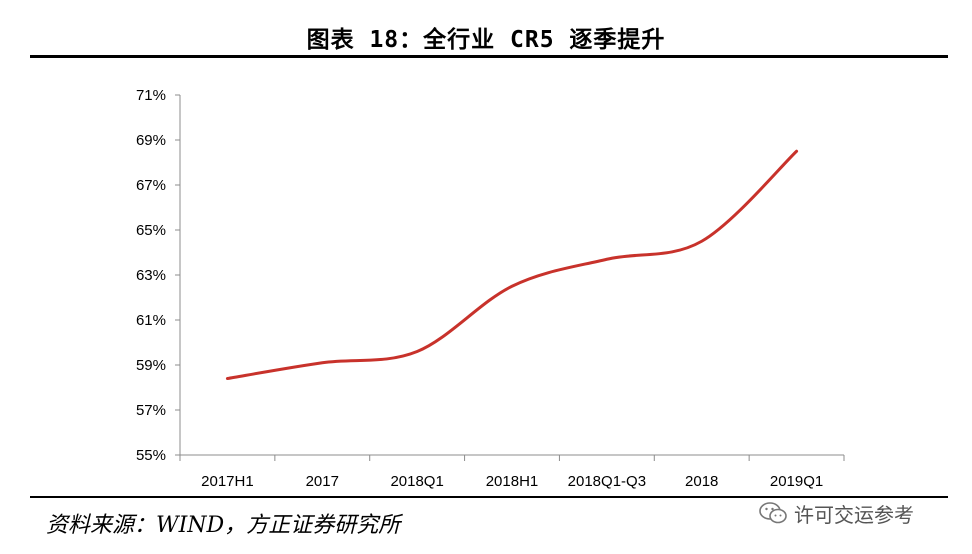 Image resolution: width=972 pixels, height=554 pixels. What do you see at coordinates (796, 481) in the screenshot?
I see `x-tick-label: 2019Q1` at bounding box center [796, 481].